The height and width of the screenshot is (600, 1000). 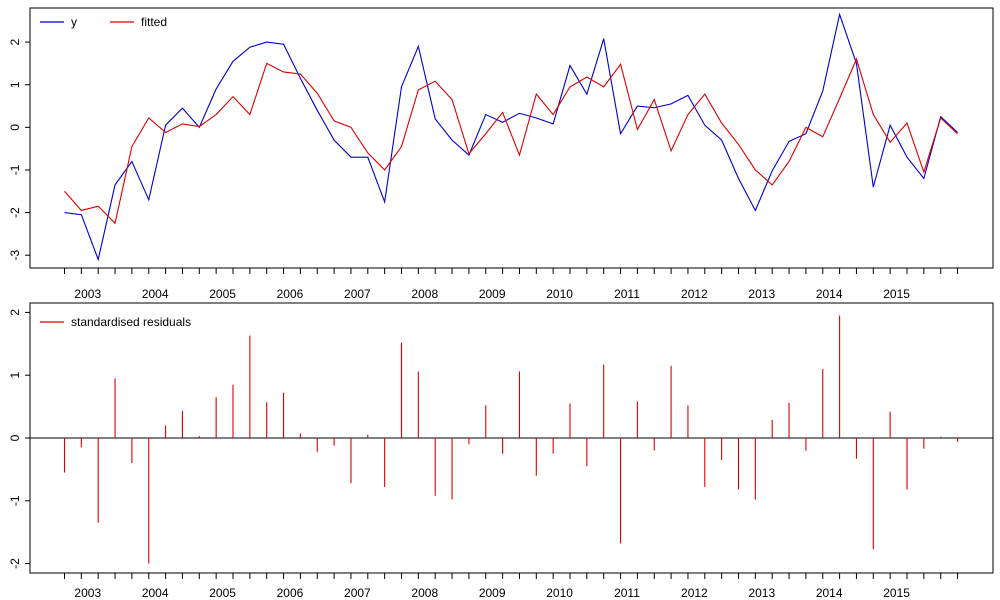 I want to click on top-x-tick-label: 2005, so click(x=222, y=294).